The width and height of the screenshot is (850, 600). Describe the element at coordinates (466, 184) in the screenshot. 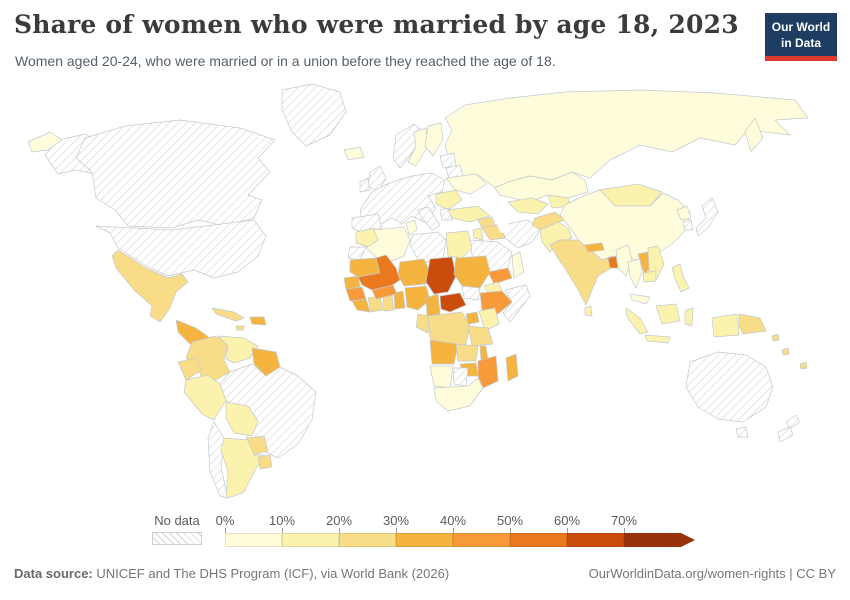

I see `country-ukraine` at that location.